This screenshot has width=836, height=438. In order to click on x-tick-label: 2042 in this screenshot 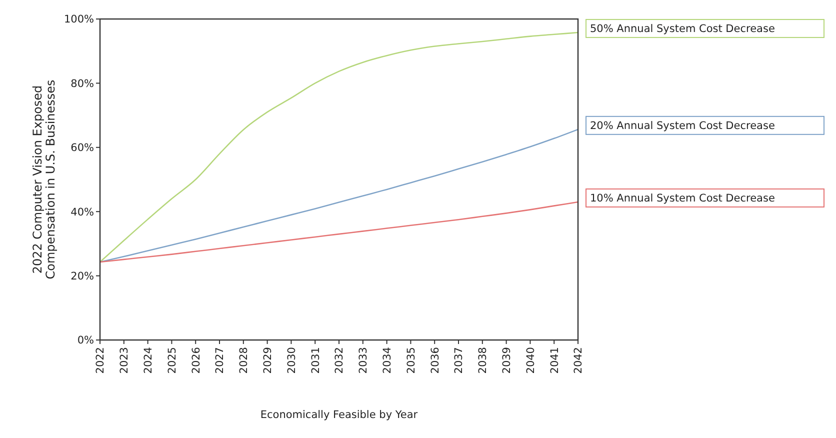, I will do `click(578, 360)`.